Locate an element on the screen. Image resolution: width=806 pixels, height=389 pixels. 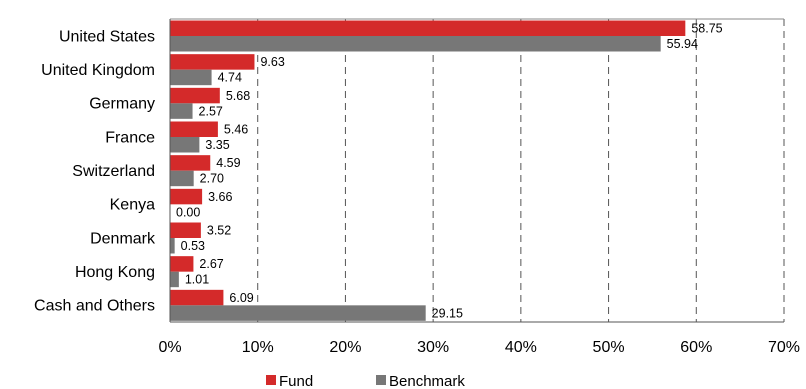
category-label: France is located at coordinates (130, 137).